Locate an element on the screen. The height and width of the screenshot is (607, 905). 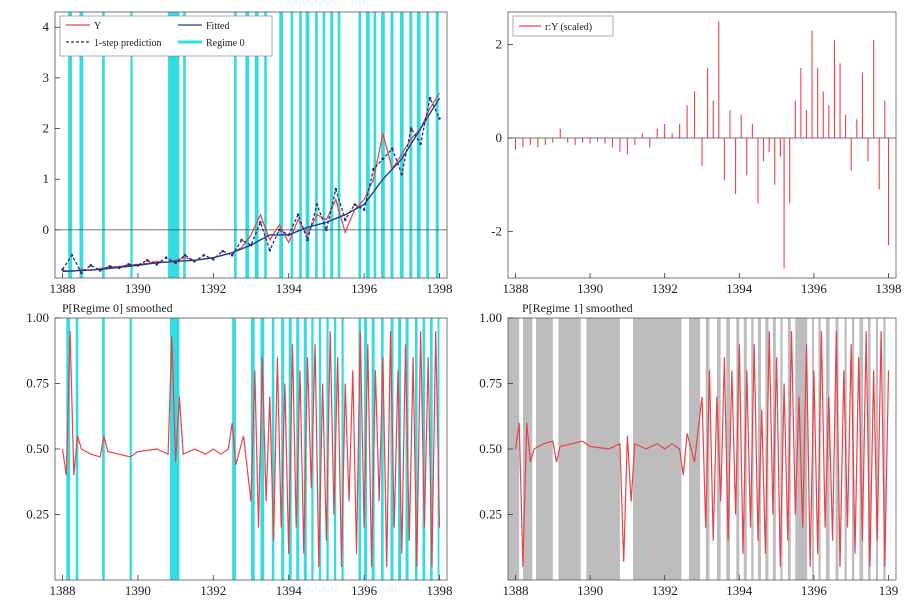
panel-title-regime1: P[Regime 1] smoothed is located at coordinates (577, 308).